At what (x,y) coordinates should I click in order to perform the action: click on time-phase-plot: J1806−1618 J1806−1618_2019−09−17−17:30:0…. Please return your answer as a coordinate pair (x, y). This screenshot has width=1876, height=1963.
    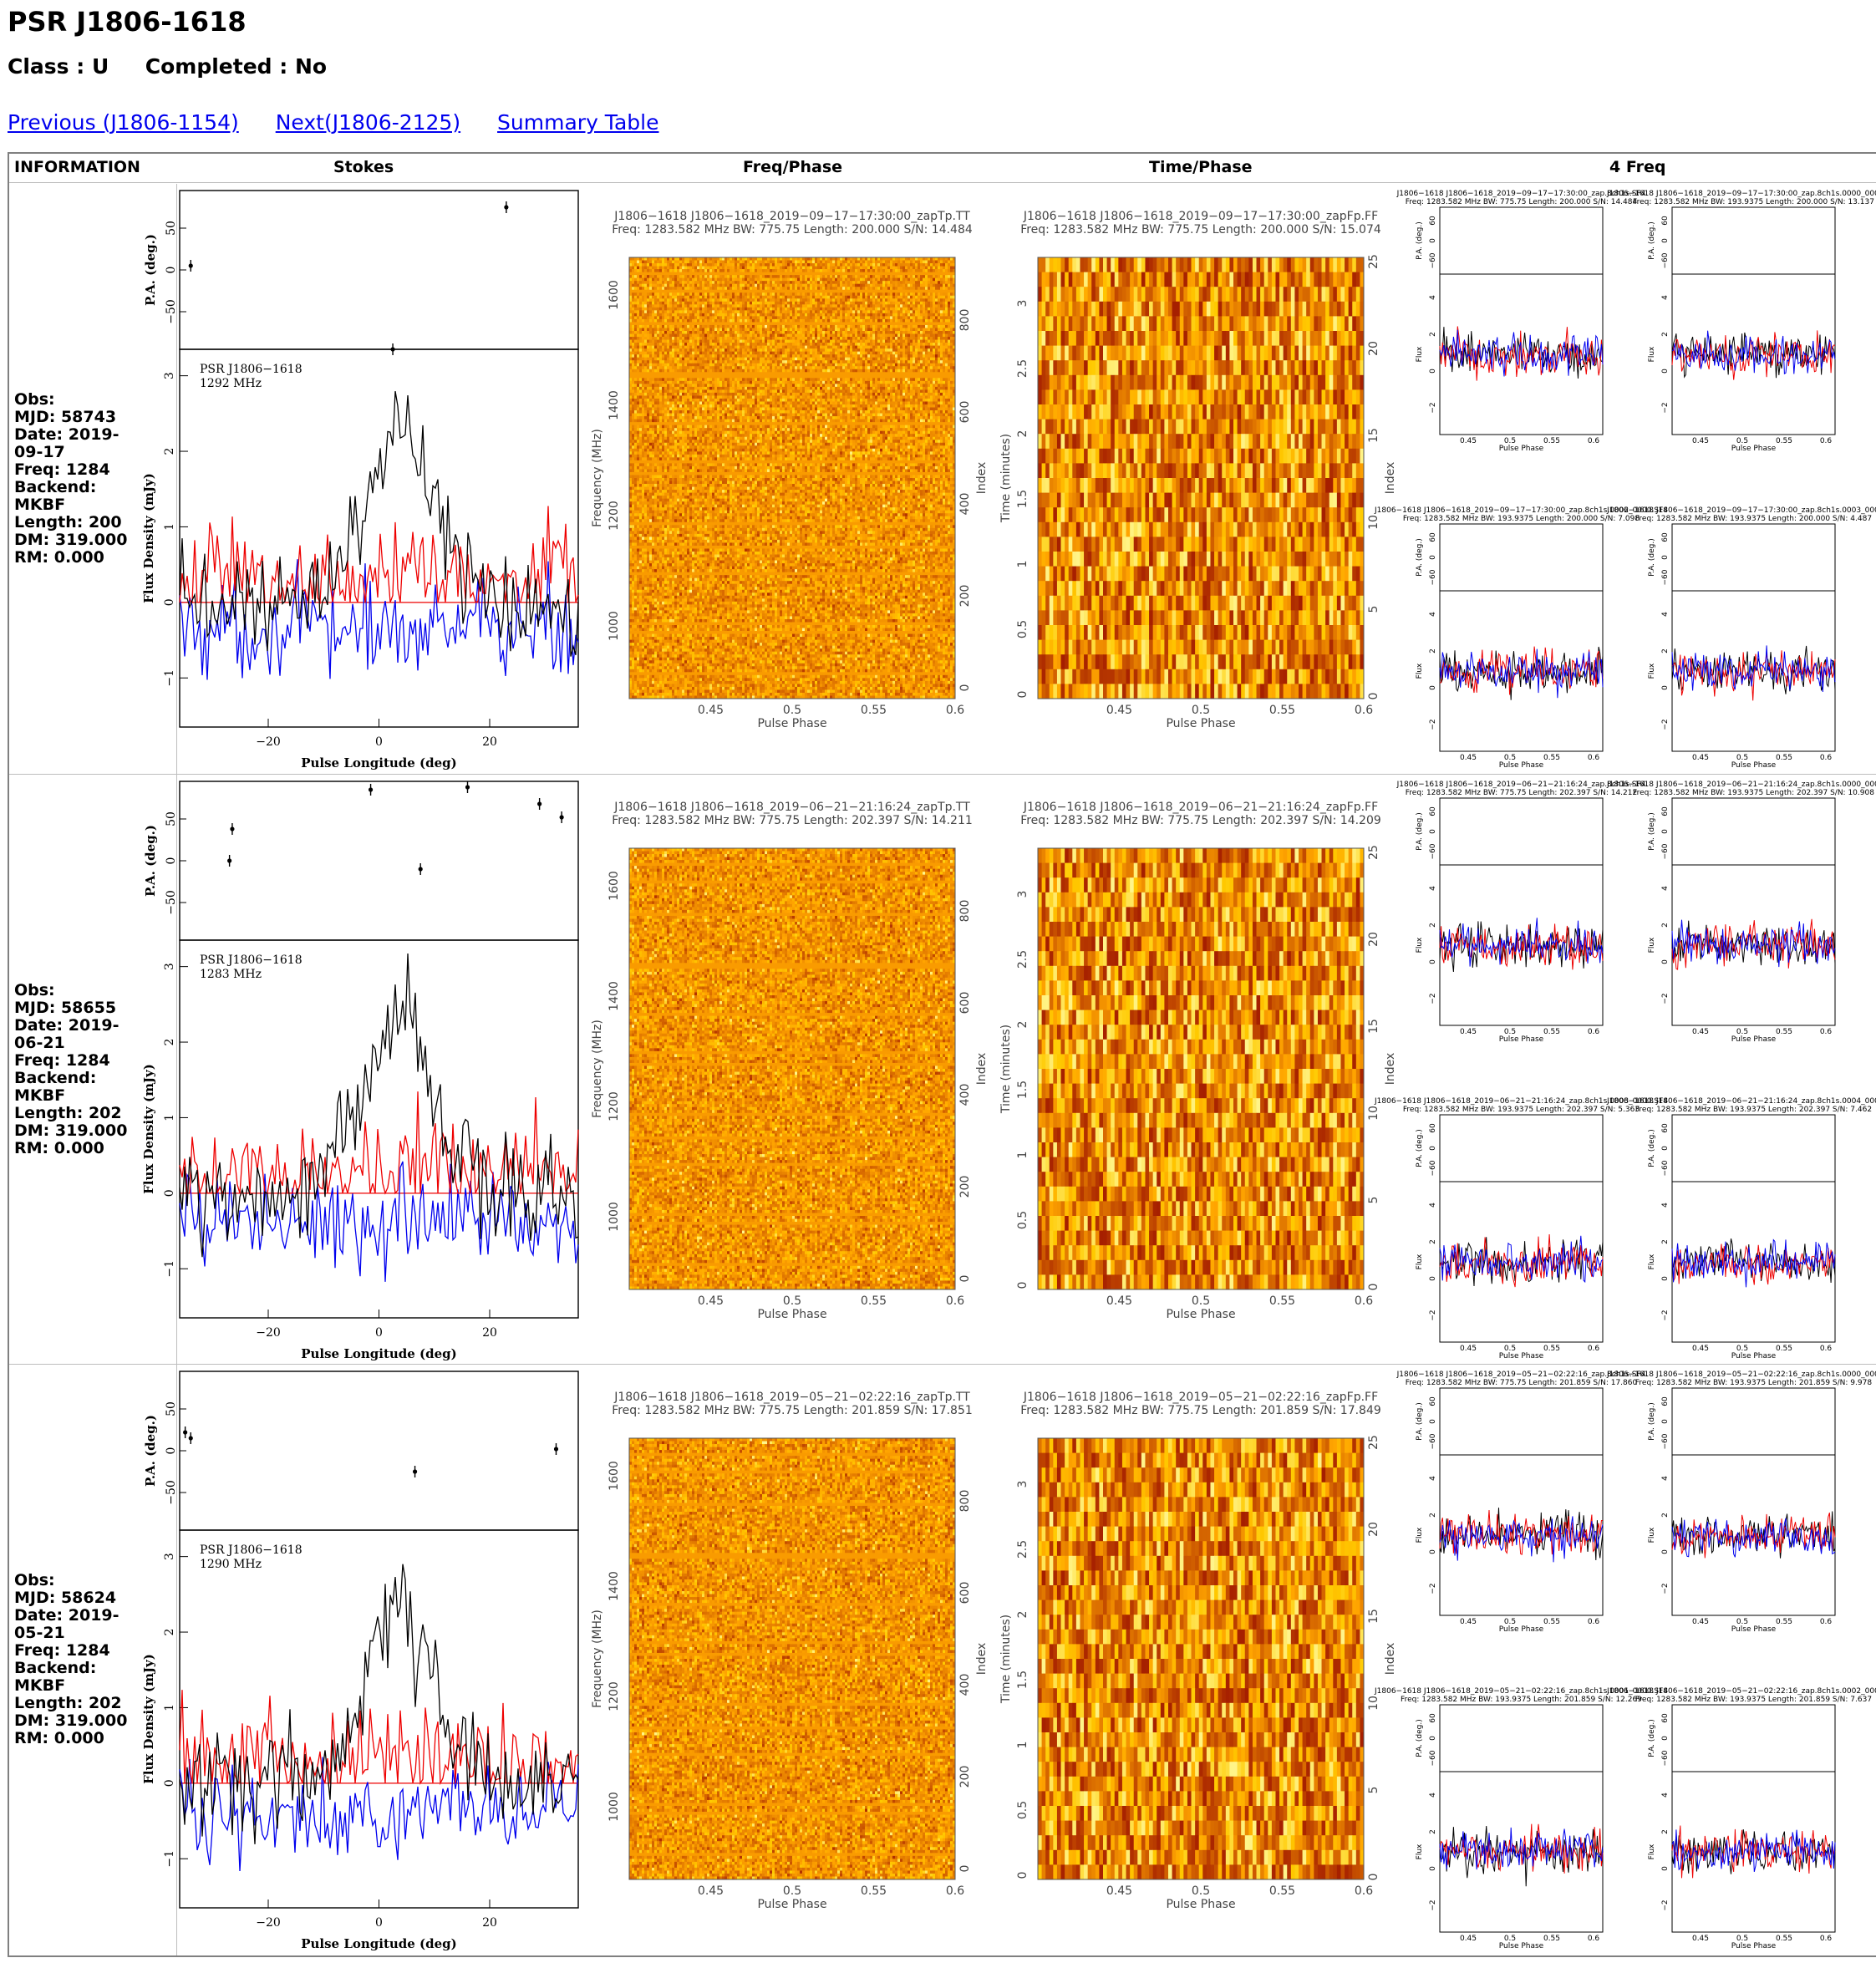
    Looking at the image, I should click on (1198, 470).